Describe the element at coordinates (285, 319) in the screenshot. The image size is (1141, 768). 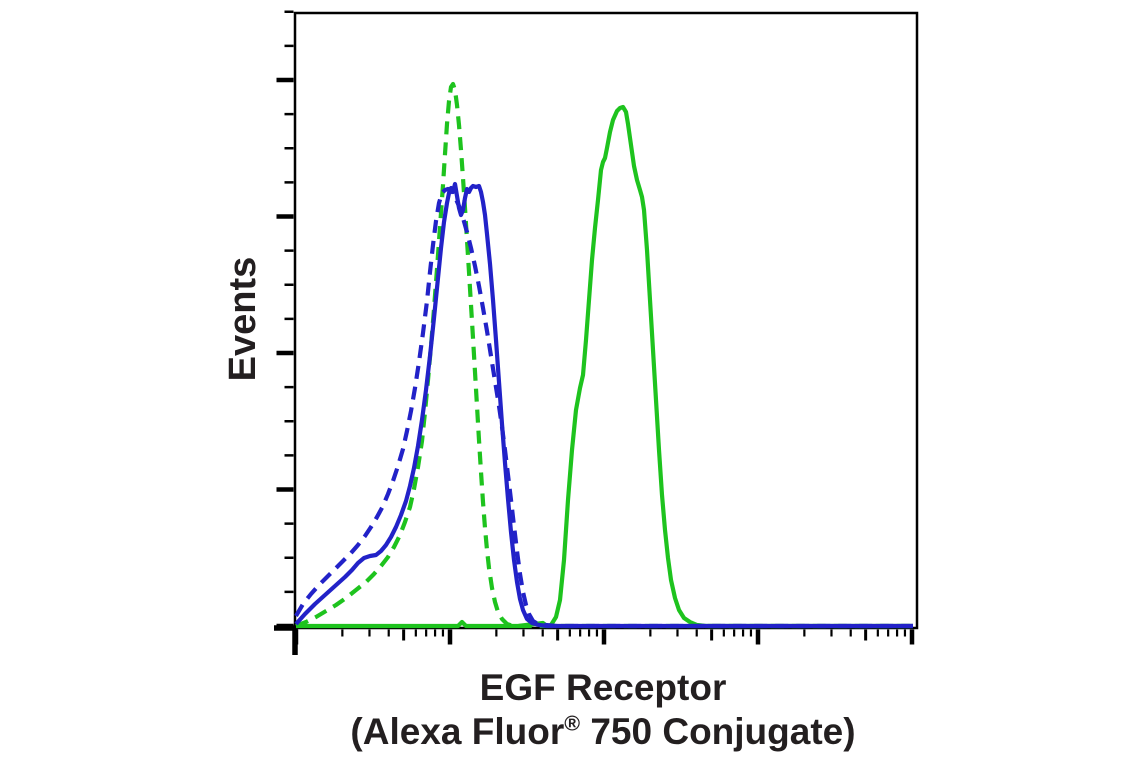
I see `y-axis-ticks` at that location.